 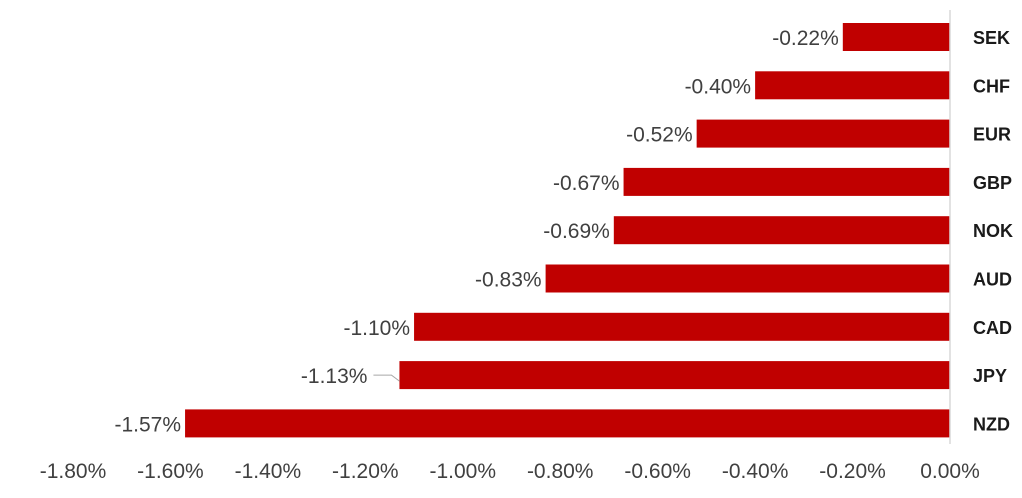 What do you see at coordinates (508, 280) in the screenshot?
I see `data-label-aud: -0.83%` at bounding box center [508, 280].